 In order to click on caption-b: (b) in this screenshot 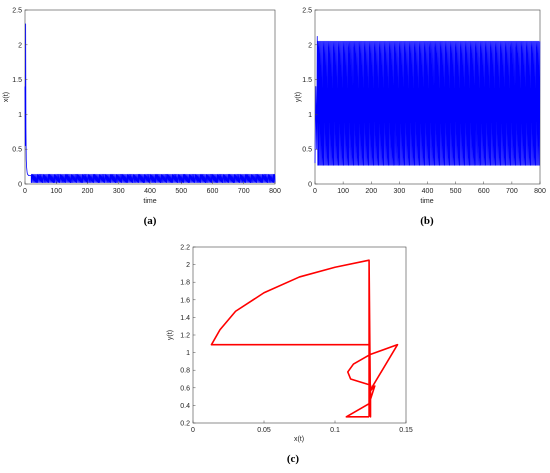, I will do `click(427, 221)`.